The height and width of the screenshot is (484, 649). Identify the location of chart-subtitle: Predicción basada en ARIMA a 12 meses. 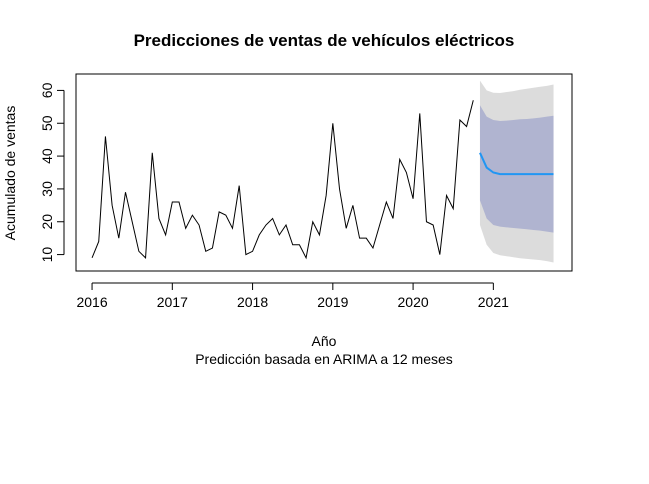
(324, 359).